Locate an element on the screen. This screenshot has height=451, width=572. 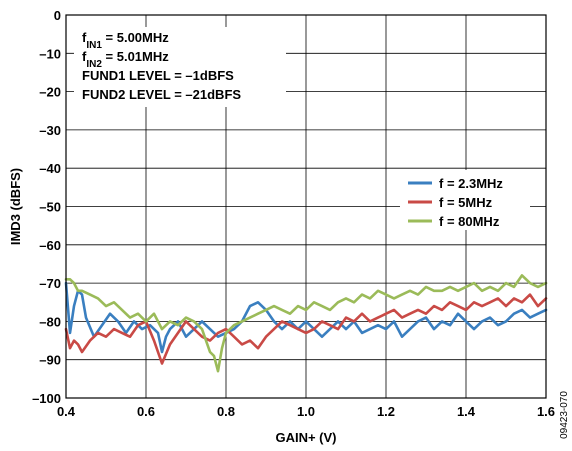
y-tick-label: –90 is located at coordinates (50, 360).